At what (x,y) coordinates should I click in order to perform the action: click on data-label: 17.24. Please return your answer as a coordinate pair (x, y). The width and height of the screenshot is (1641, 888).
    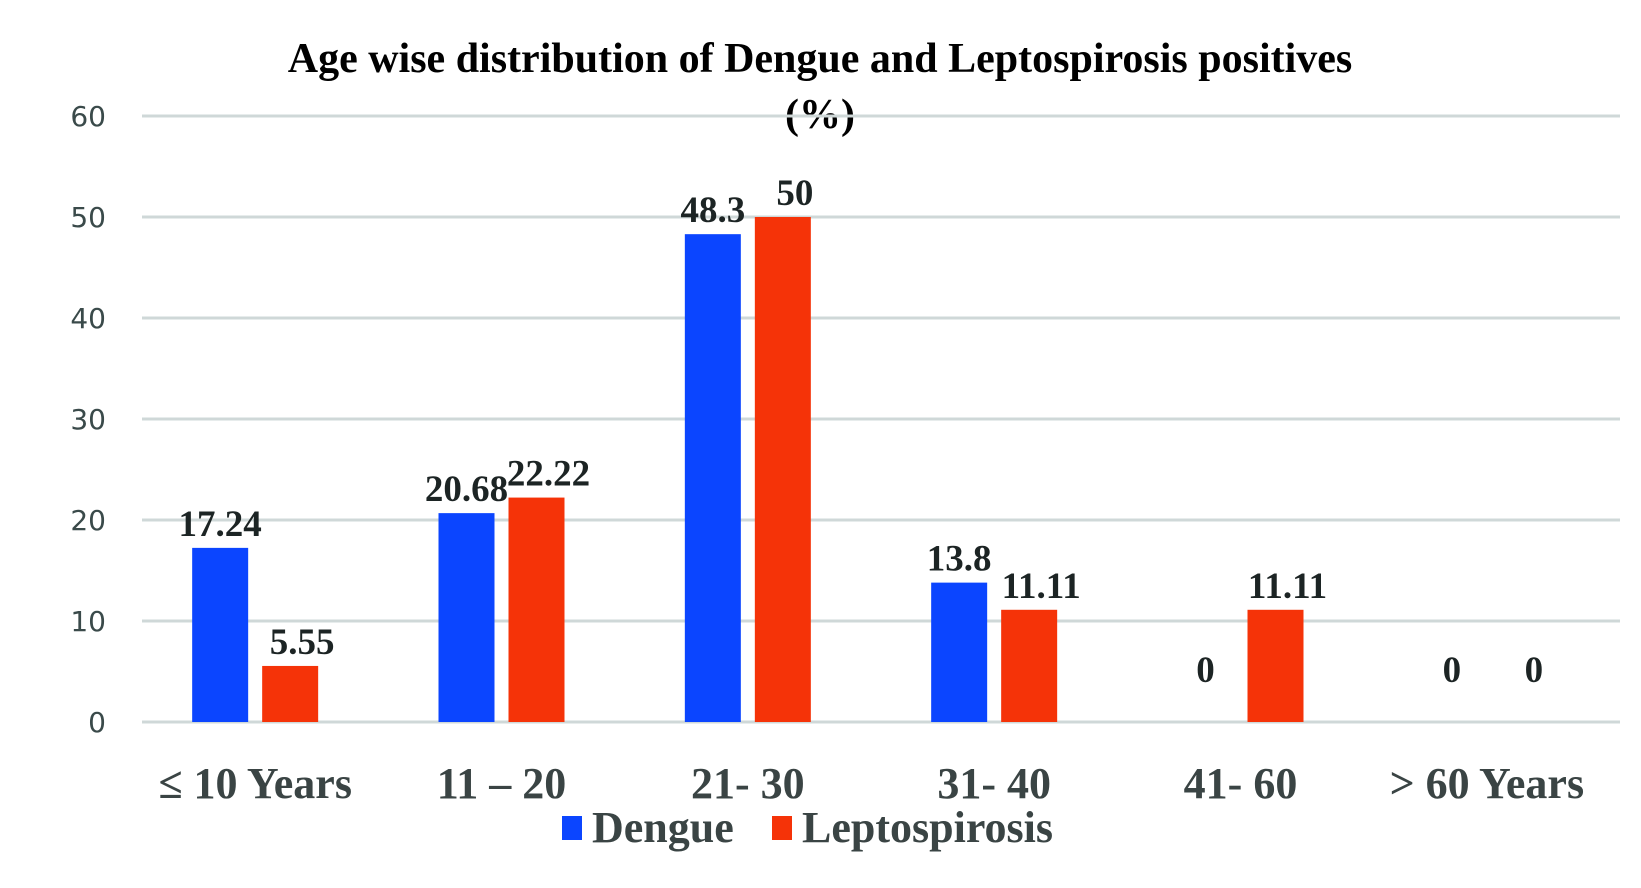
    Looking at the image, I should click on (220, 524).